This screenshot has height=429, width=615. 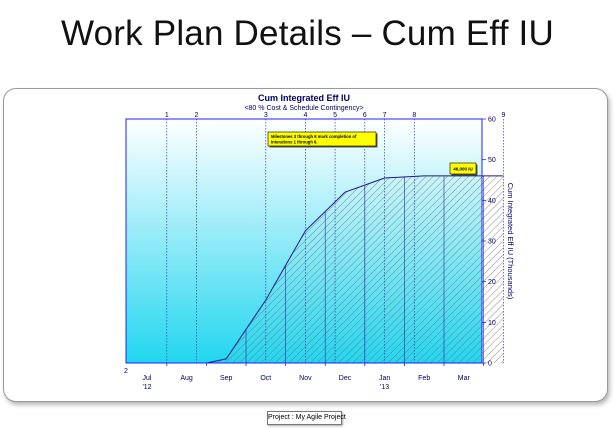 I want to click on y-tick-label: 0, so click(x=490, y=364).